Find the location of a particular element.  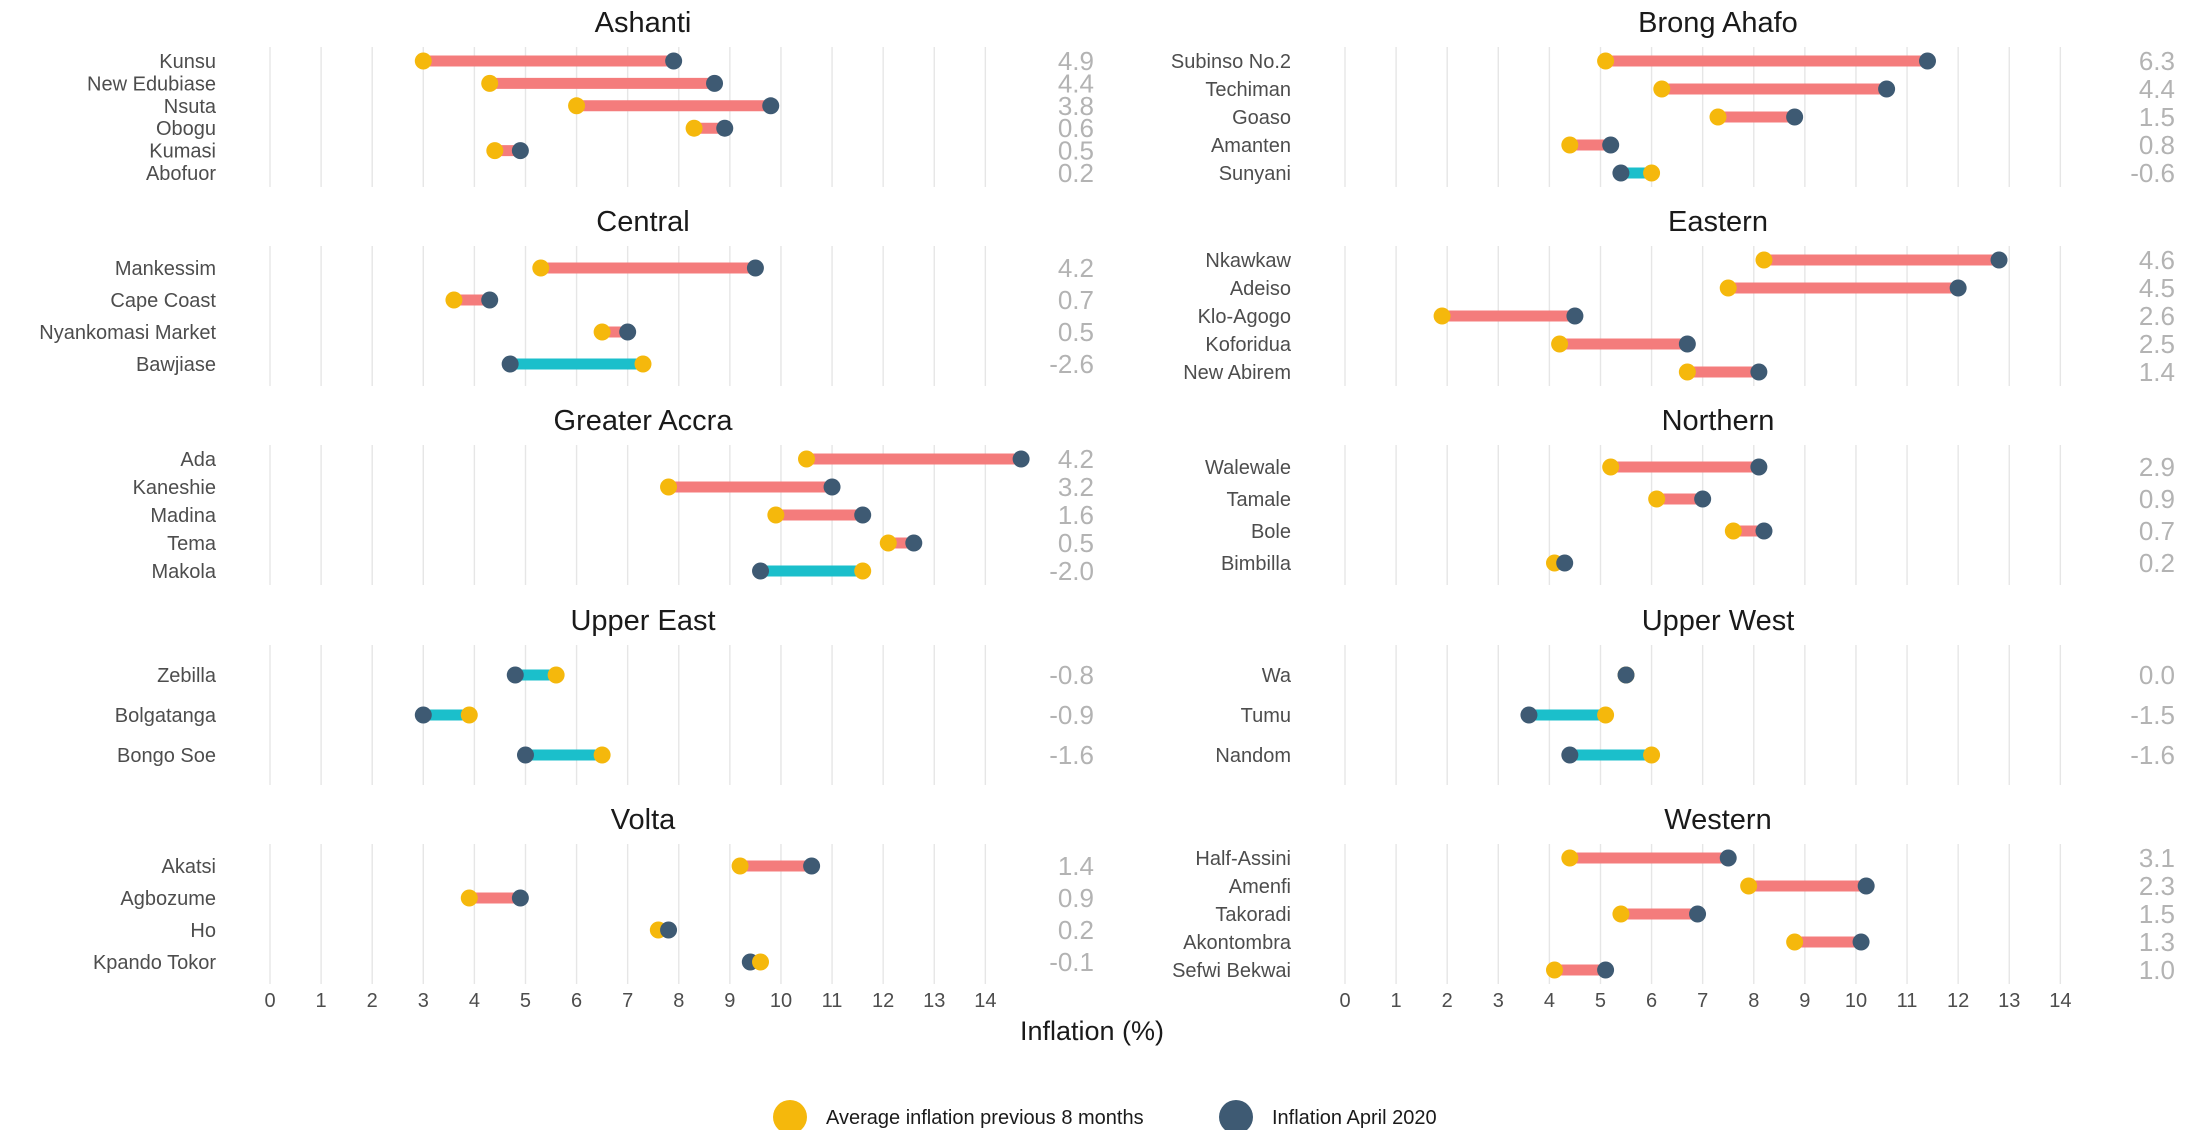

panel-title: Brong Ahafo is located at coordinates (1718, 23).